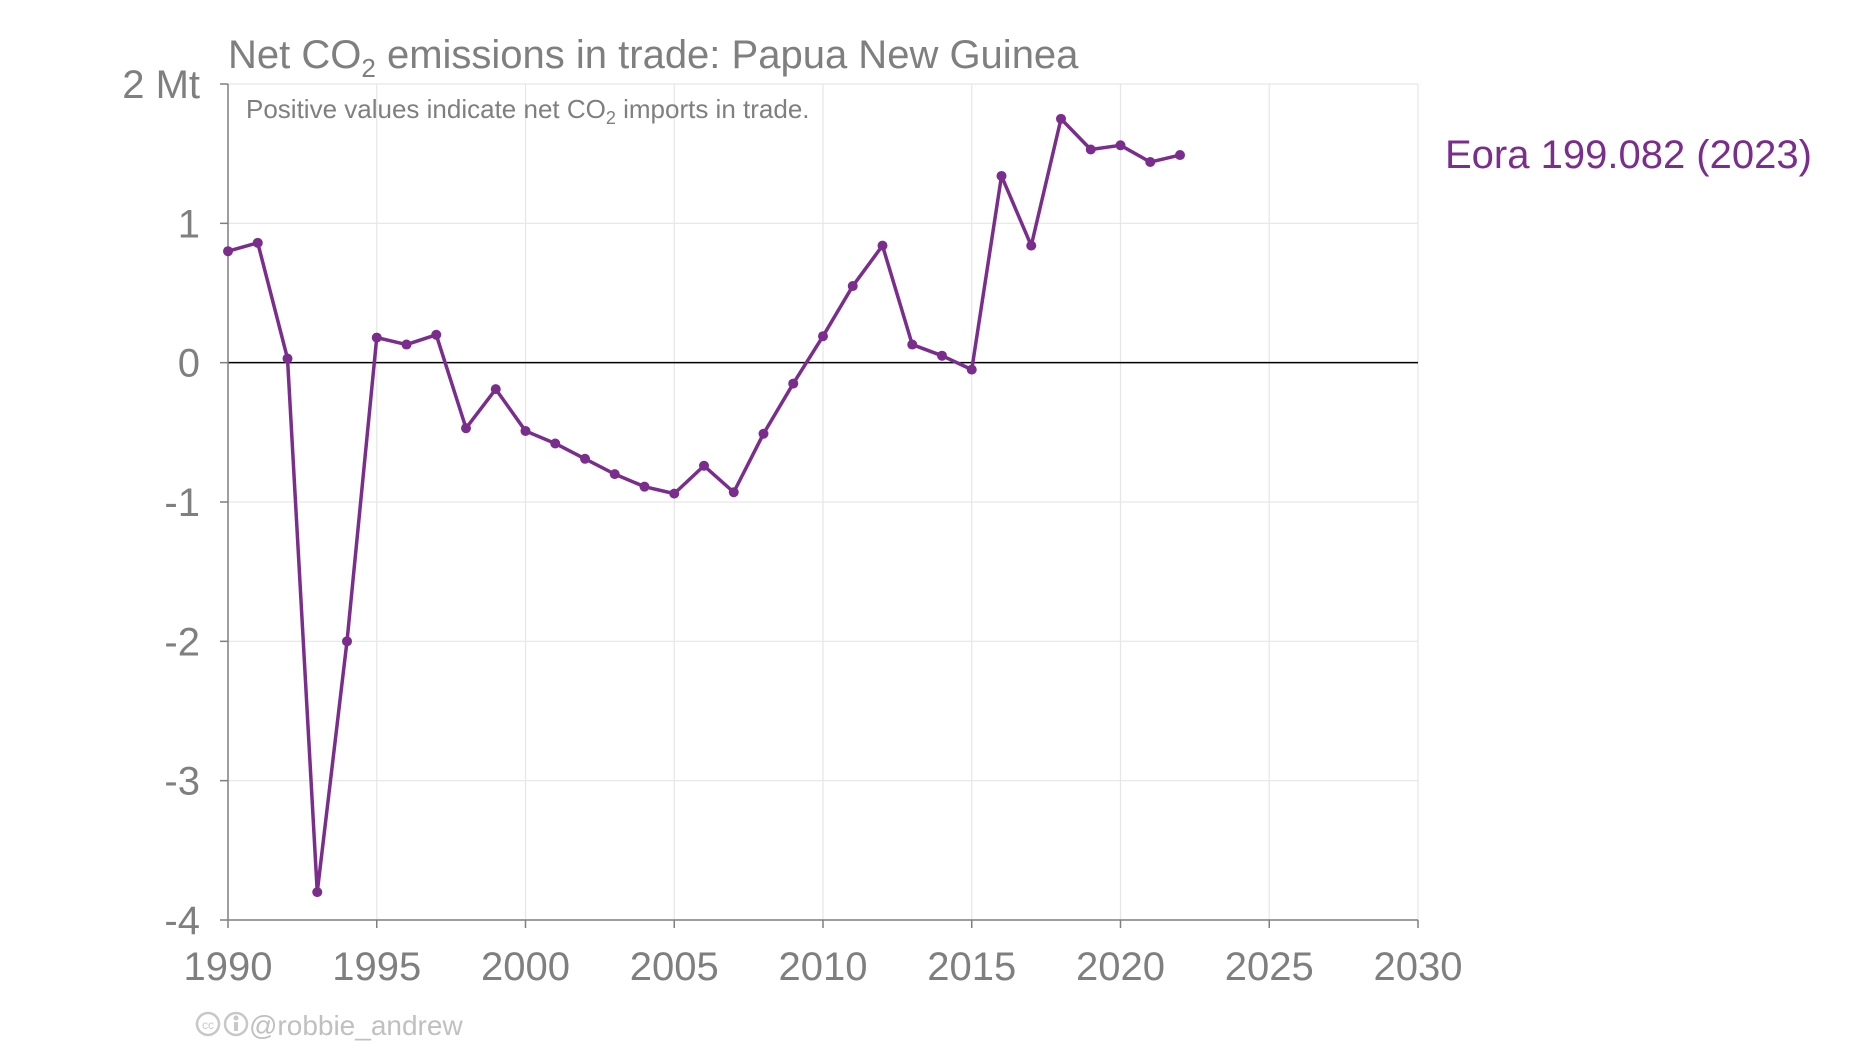  What do you see at coordinates (182, 921) in the screenshot?
I see `y-tick-label: -4` at bounding box center [182, 921].